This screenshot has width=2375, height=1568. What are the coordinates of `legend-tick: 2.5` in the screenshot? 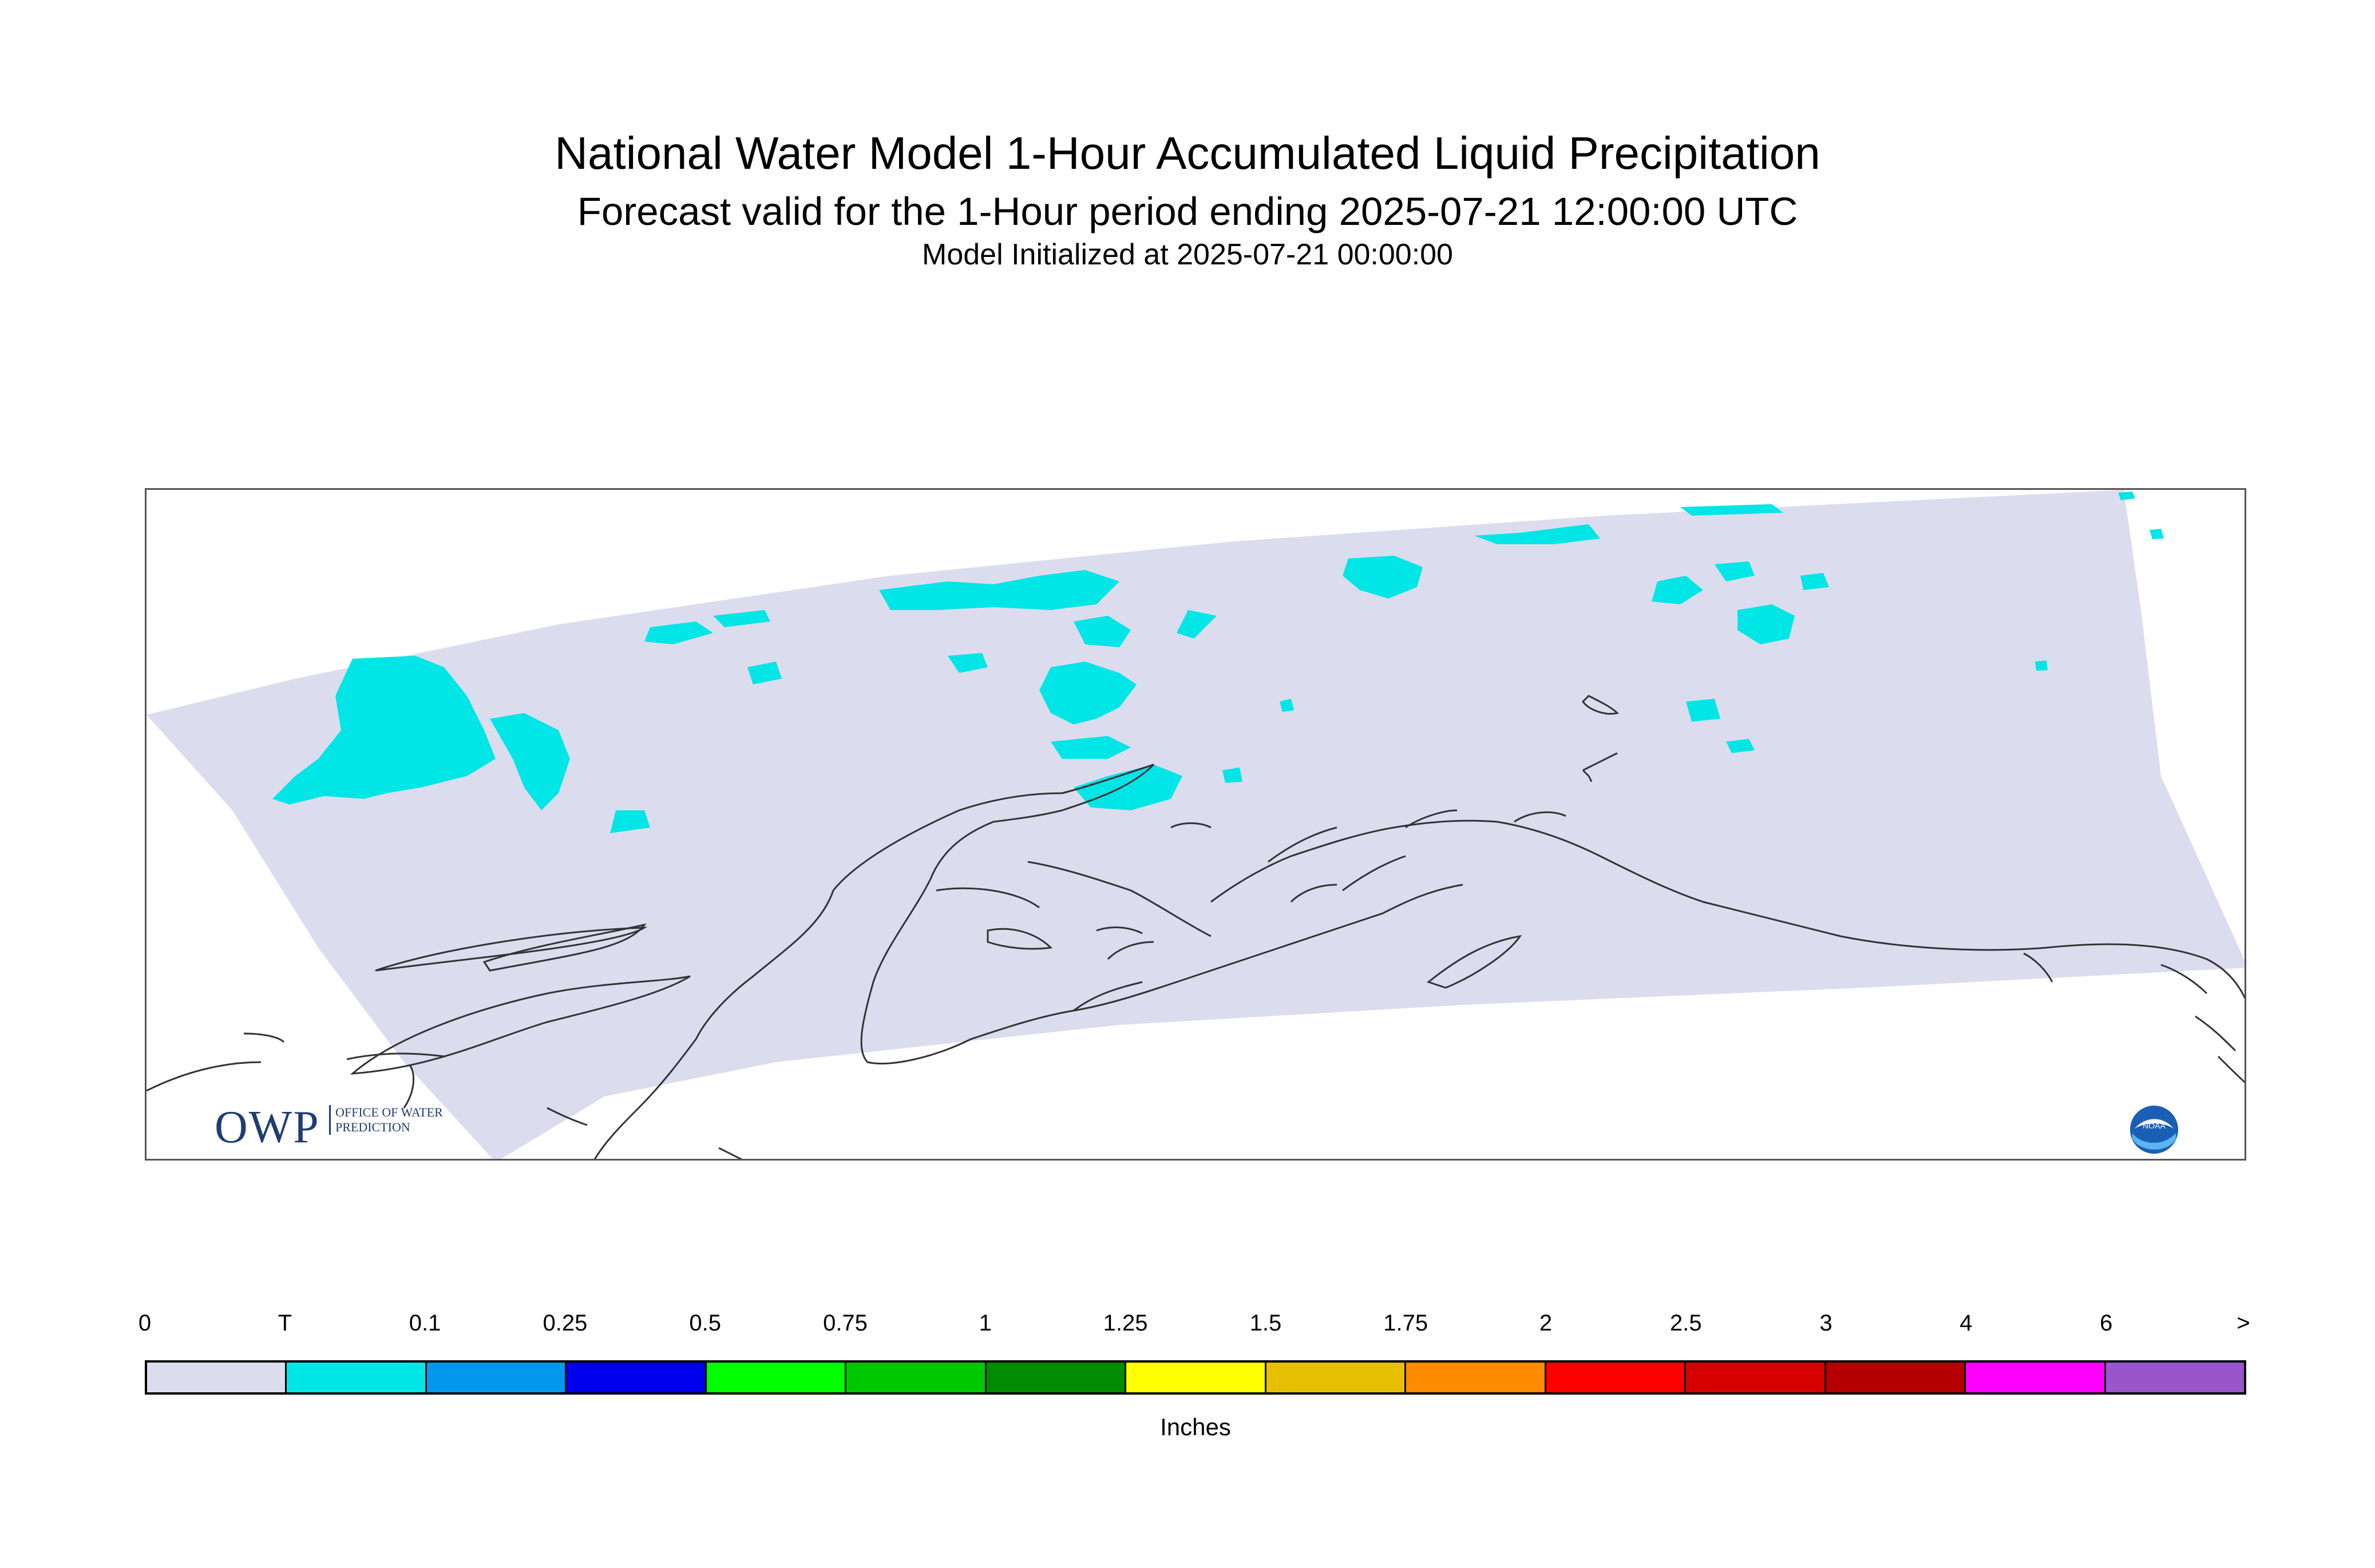 It's located at (1685, 1323).